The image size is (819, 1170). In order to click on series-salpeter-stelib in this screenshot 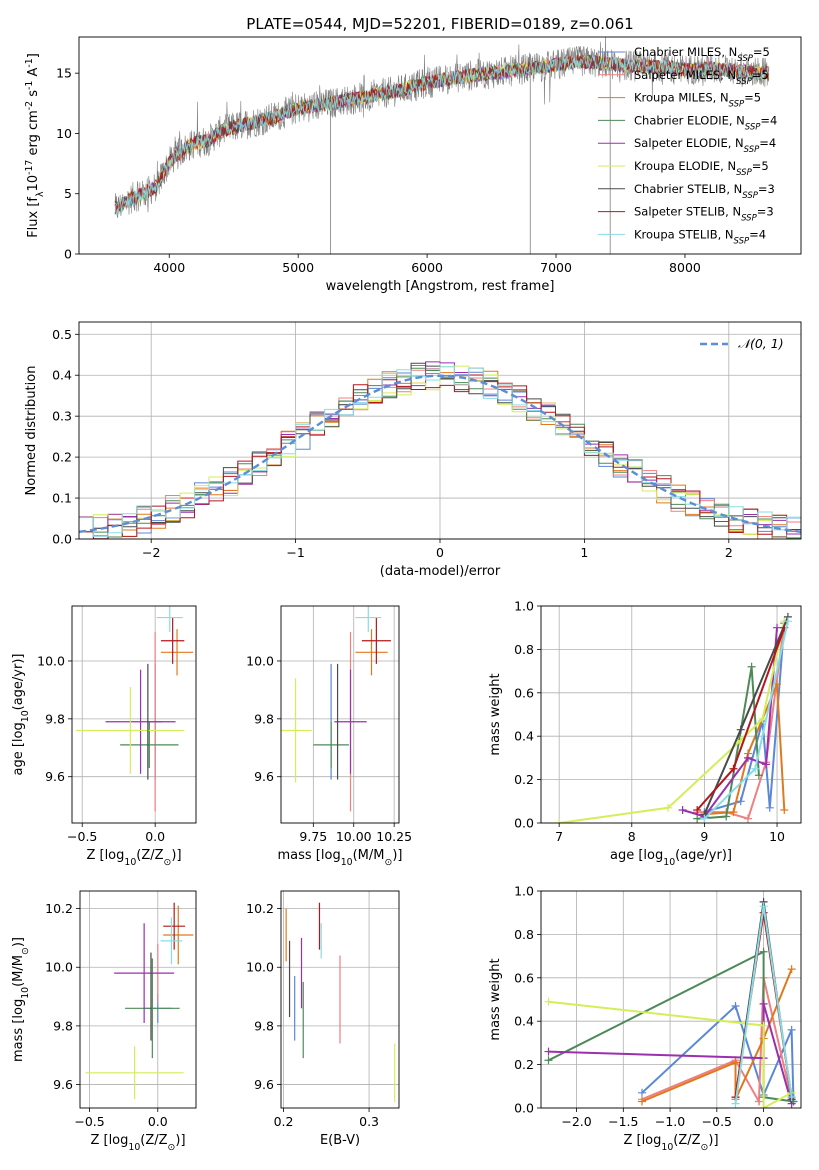, I will do `click(741, 718)`.